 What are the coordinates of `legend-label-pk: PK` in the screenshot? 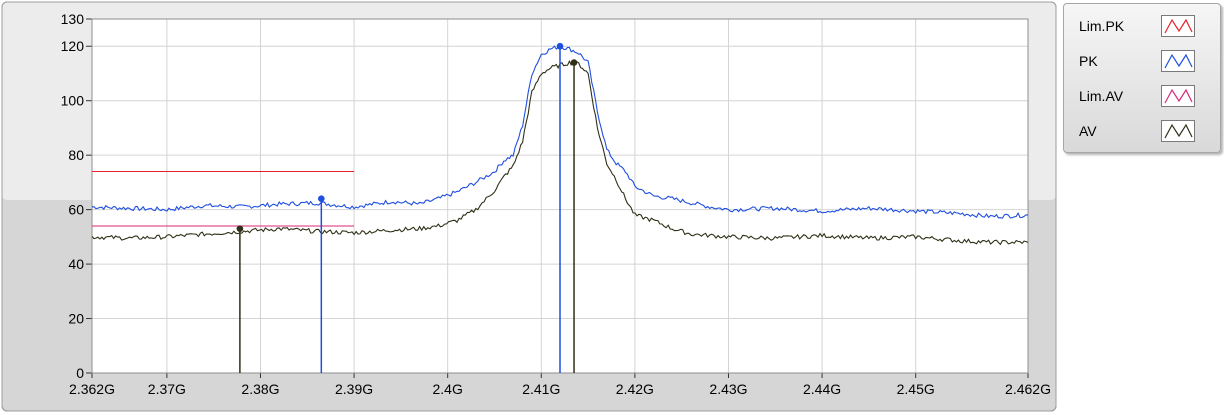 It's located at (1088, 61).